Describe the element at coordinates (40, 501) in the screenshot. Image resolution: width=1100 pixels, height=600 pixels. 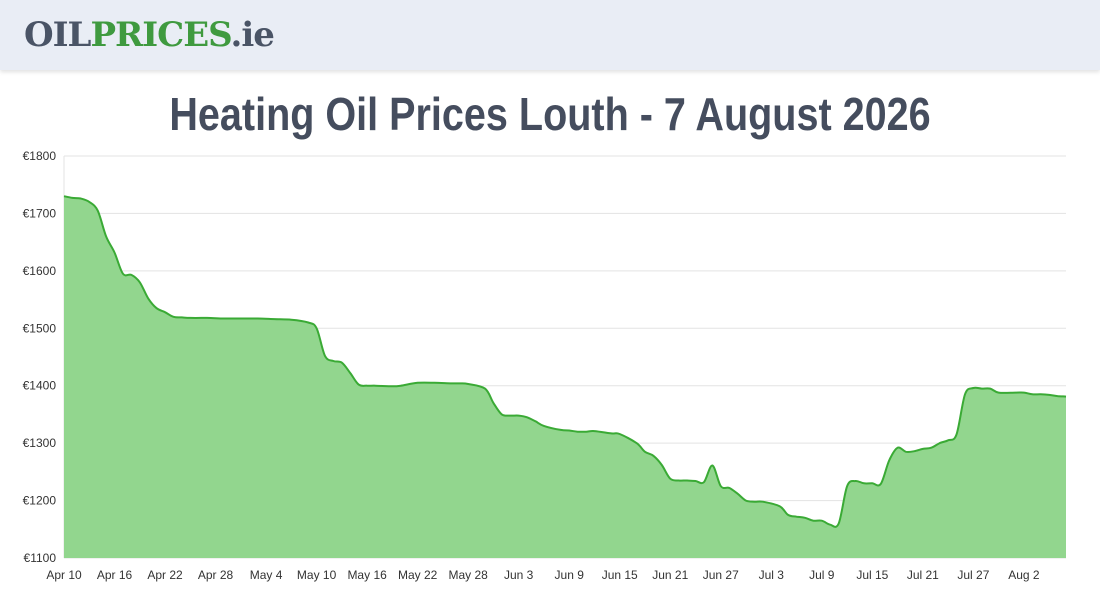
I see `y-tick-label: €1200` at that location.